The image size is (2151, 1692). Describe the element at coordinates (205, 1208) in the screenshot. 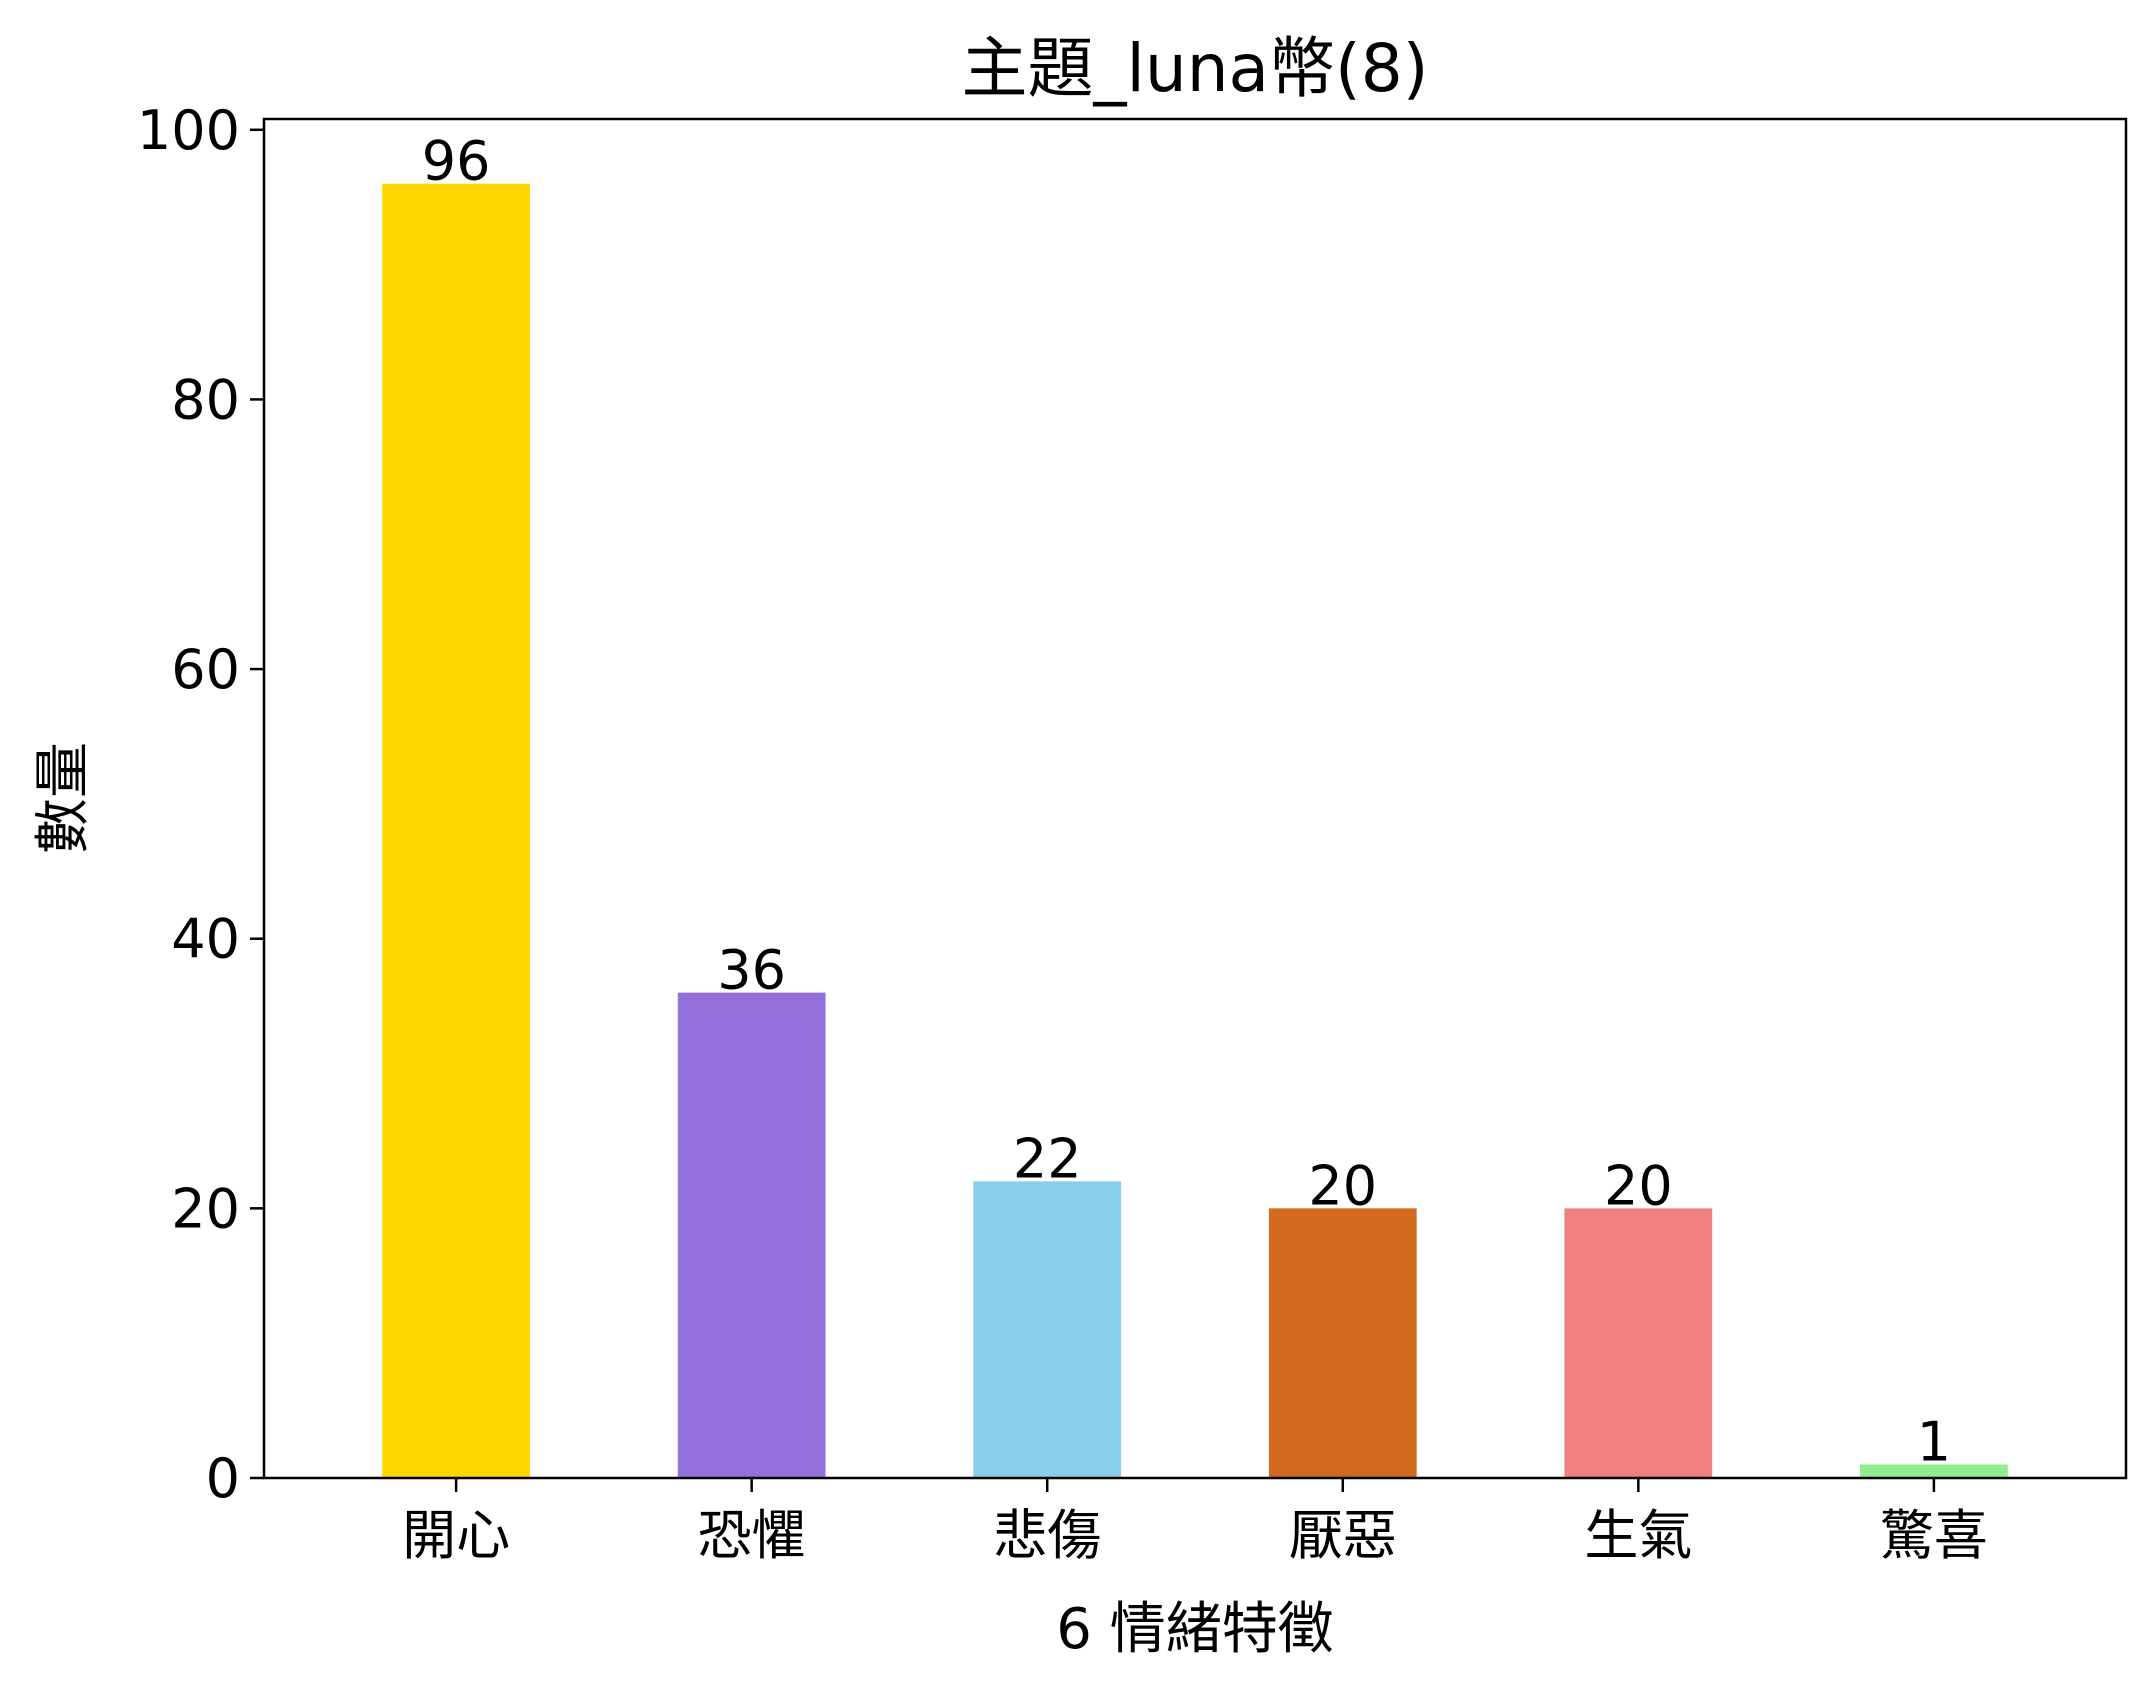

I see `y-tick-label-1: 20` at that location.